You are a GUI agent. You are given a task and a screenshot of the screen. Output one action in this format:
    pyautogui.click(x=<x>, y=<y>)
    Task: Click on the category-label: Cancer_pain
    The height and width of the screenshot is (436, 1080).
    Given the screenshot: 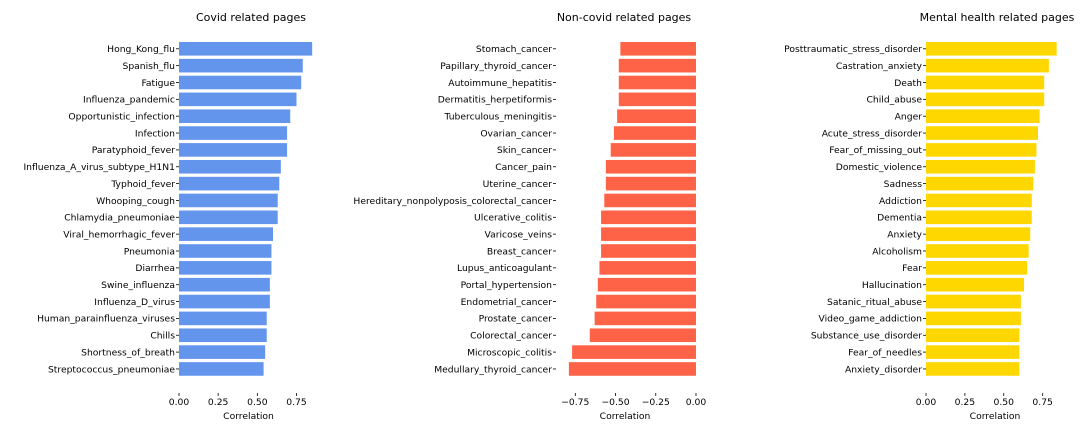 What is the action you would take?
    pyautogui.click(x=523, y=167)
    